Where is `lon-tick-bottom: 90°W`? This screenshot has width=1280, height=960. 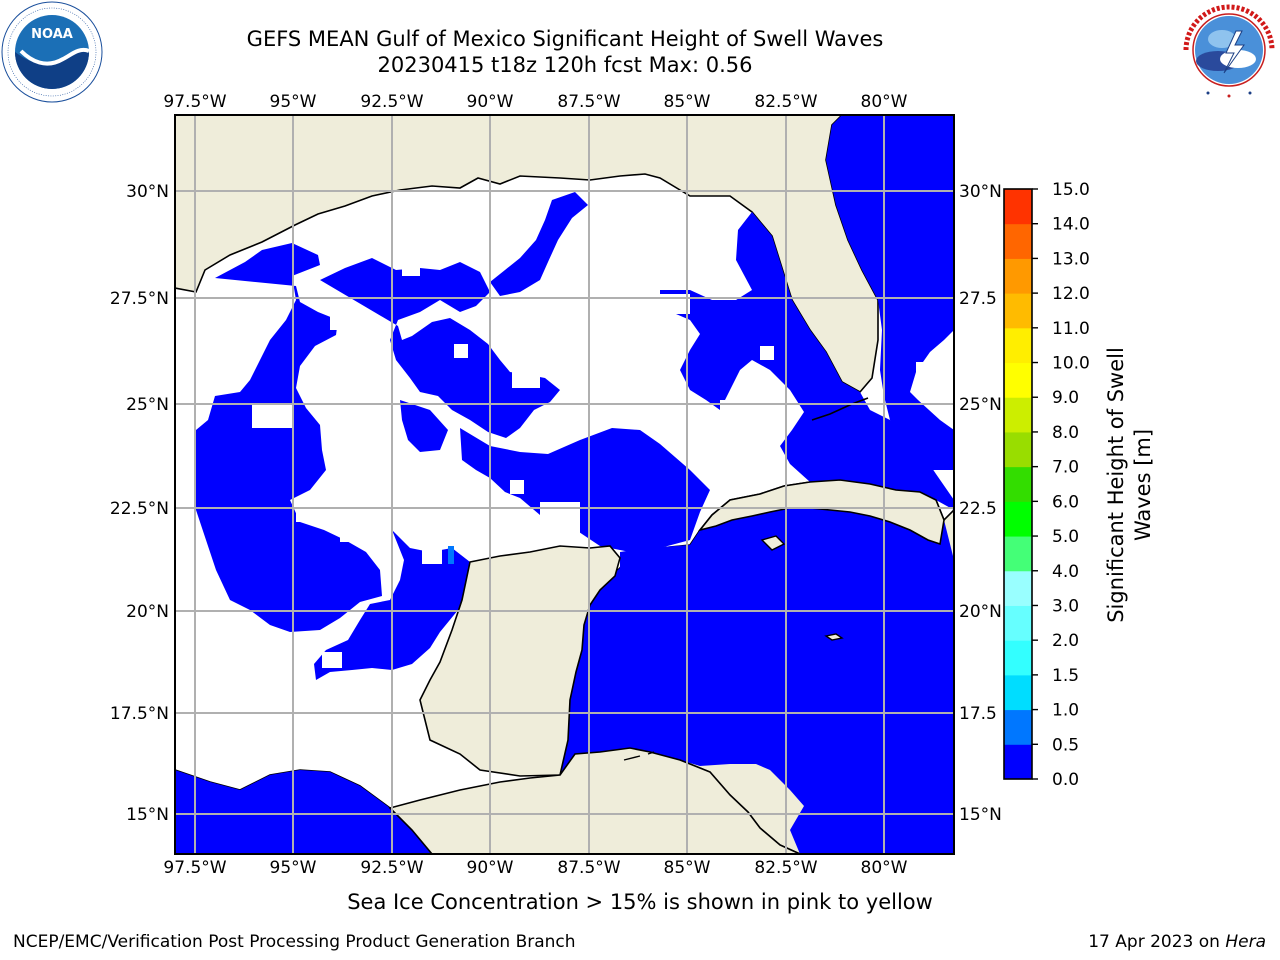 lon-tick-bottom: 90°W is located at coordinates (490, 868).